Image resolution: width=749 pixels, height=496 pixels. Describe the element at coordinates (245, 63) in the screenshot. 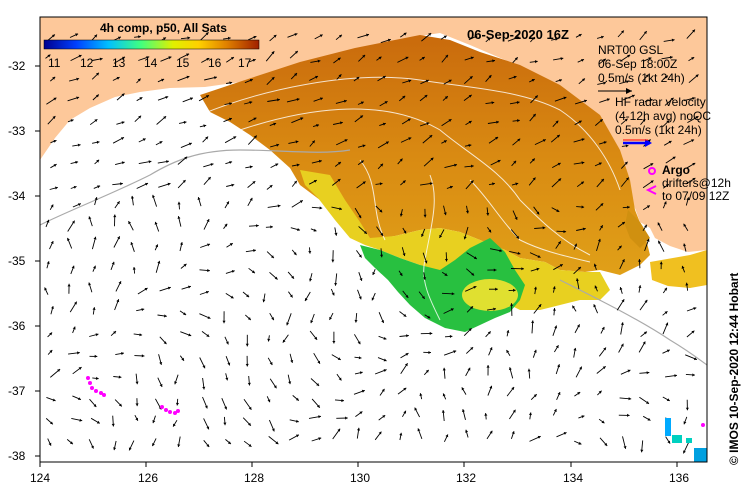

I see `svg-text: 17` at that location.